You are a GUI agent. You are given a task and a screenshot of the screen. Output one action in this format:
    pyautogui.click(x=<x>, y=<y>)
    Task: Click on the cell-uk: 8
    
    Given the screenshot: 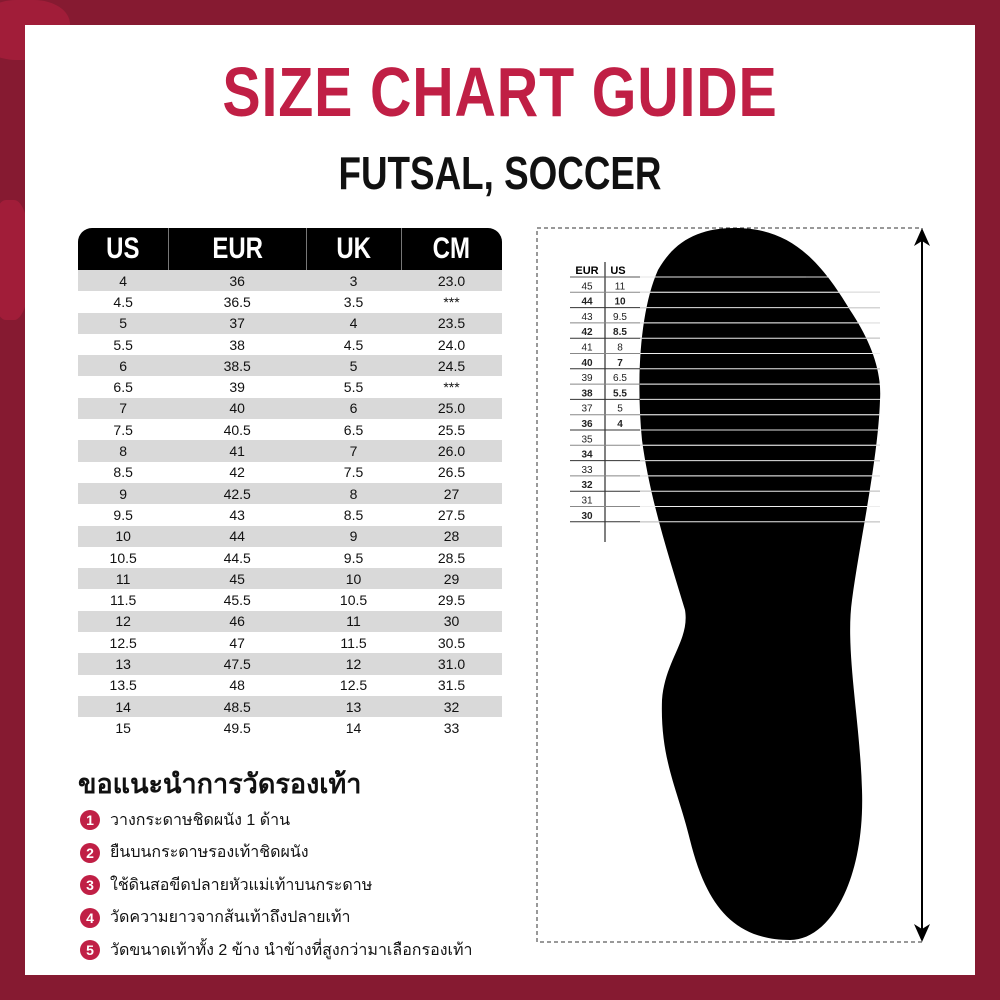 What is the action you would take?
    pyautogui.click(x=353, y=493)
    